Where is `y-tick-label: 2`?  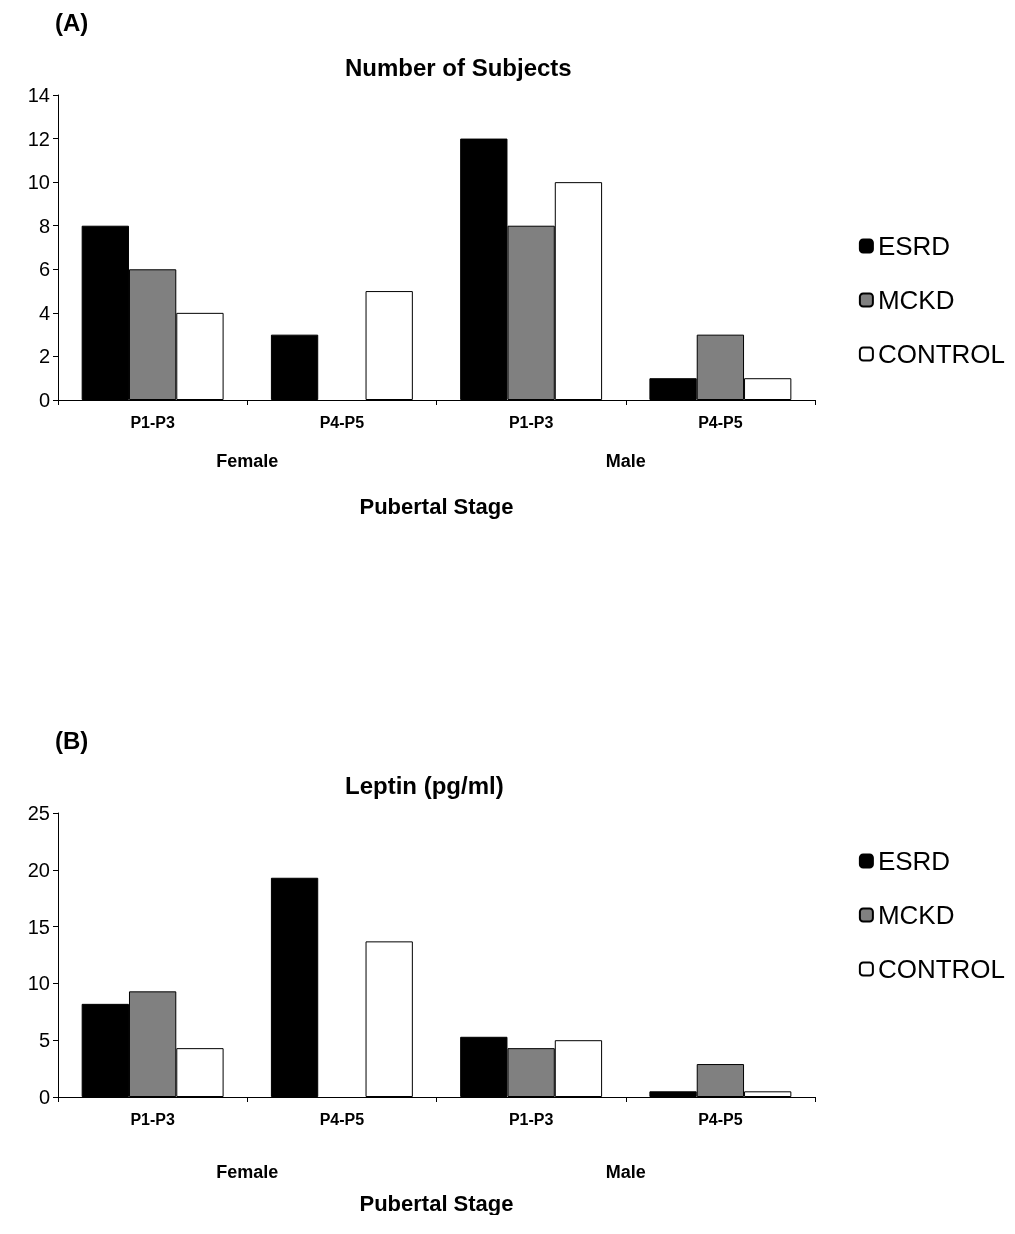 y-tick-label: 2 is located at coordinates (44, 356).